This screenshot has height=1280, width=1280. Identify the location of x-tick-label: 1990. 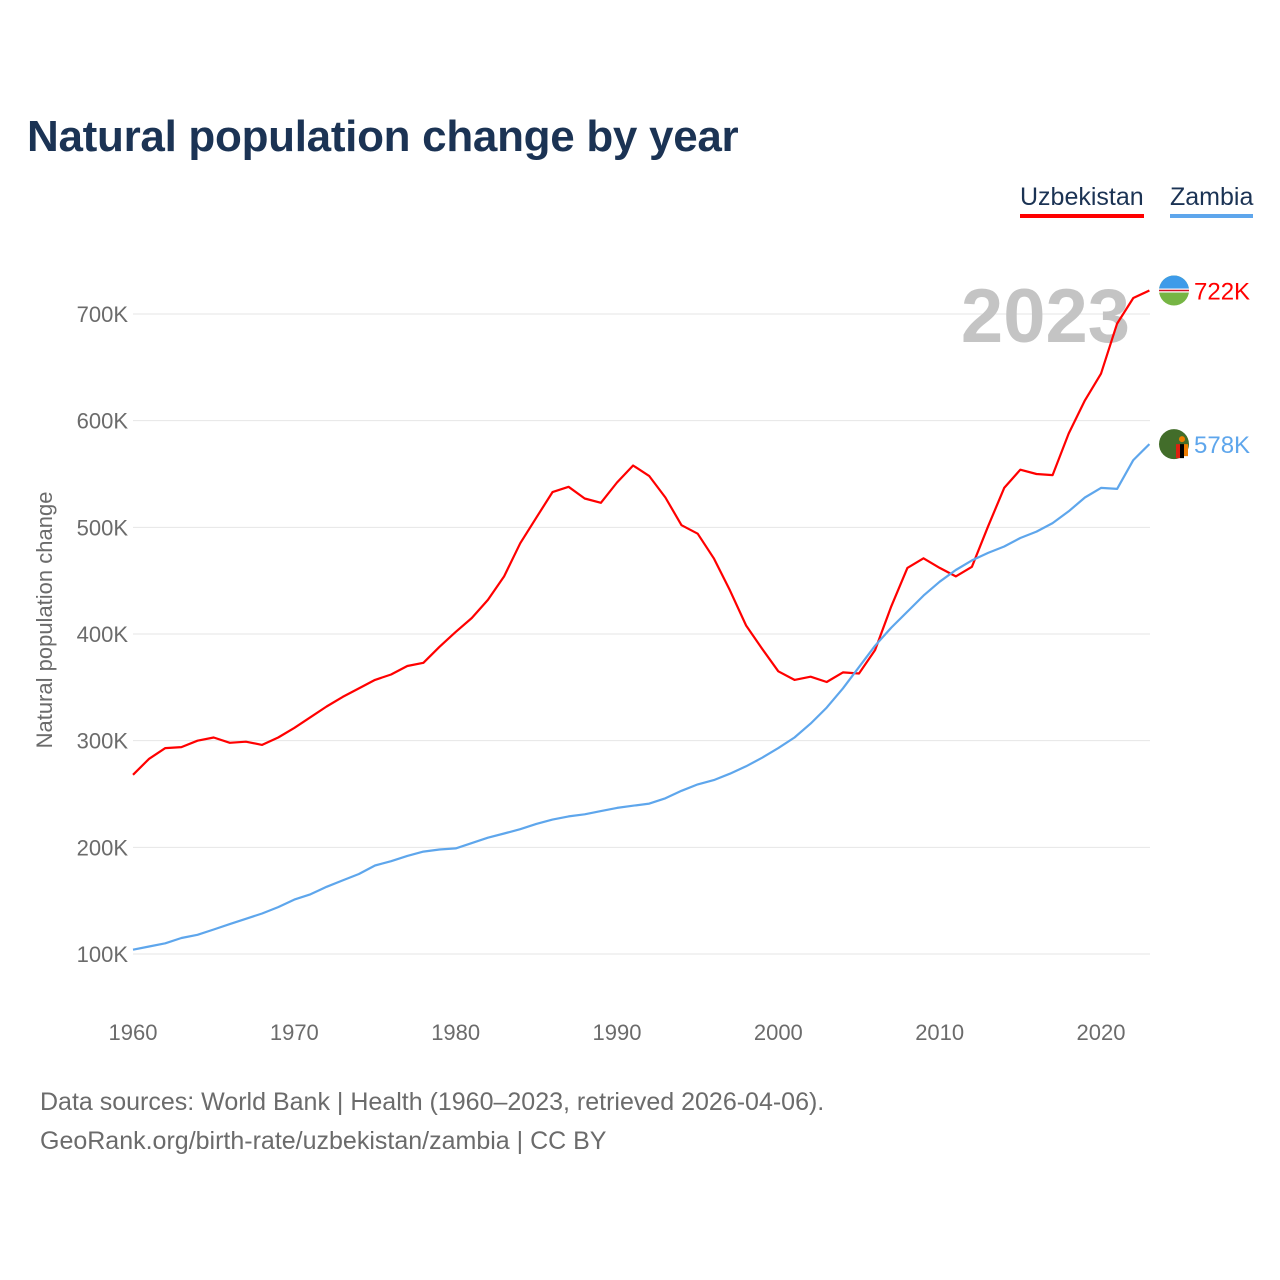
(617, 1032).